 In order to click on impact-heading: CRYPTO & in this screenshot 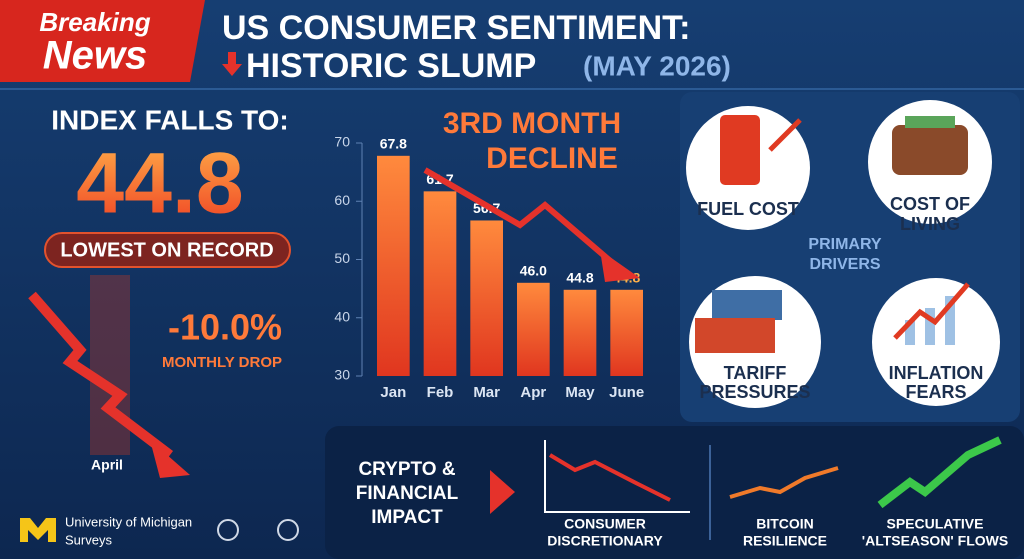, I will do `click(406, 469)`.